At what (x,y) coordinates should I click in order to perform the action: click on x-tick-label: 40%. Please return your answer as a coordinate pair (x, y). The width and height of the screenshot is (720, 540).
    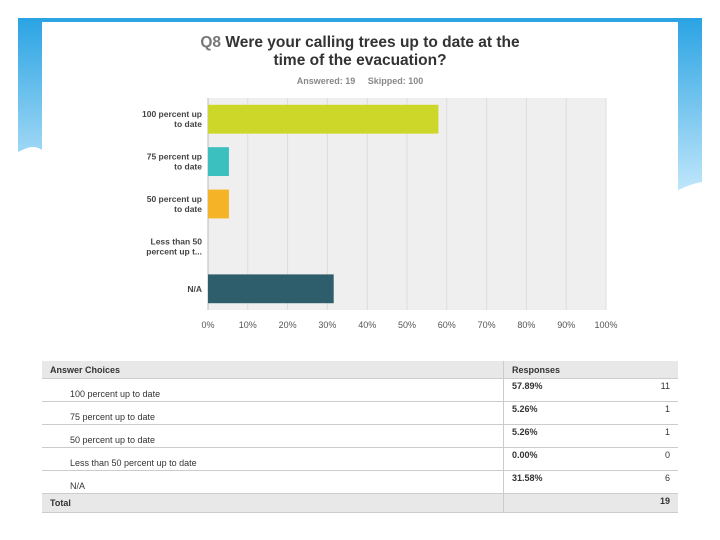
    Looking at the image, I should click on (367, 325).